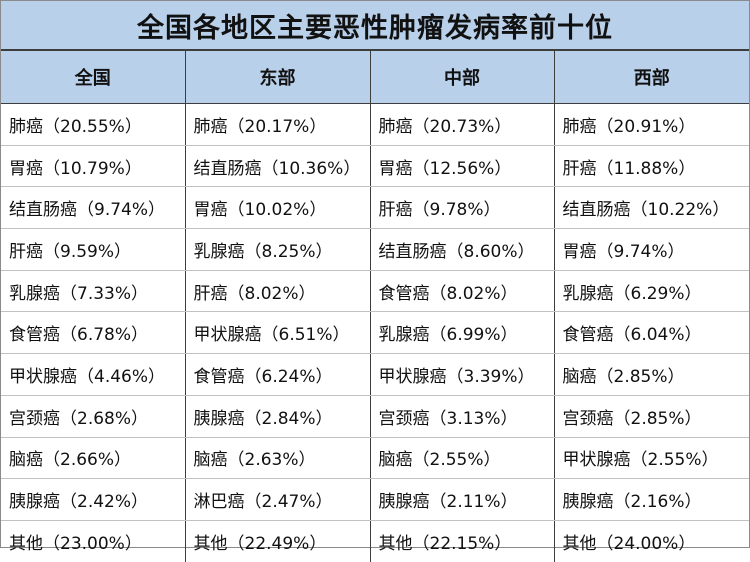  What do you see at coordinates (277, 77) in the screenshot?
I see `column-header-east: 东部` at bounding box center [277, 77].